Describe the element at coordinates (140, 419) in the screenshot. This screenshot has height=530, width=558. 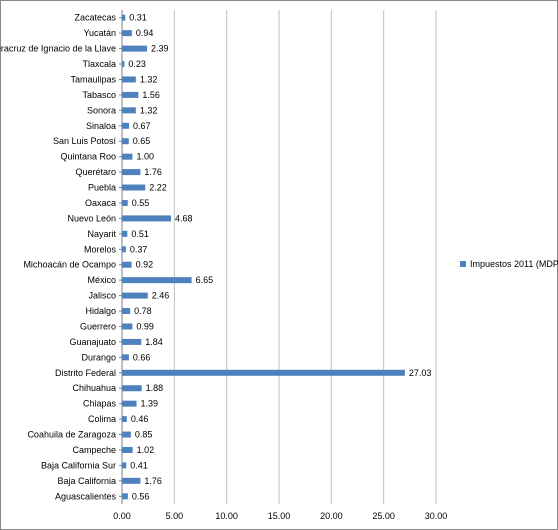
I see `data-label: 0.46` at that location.